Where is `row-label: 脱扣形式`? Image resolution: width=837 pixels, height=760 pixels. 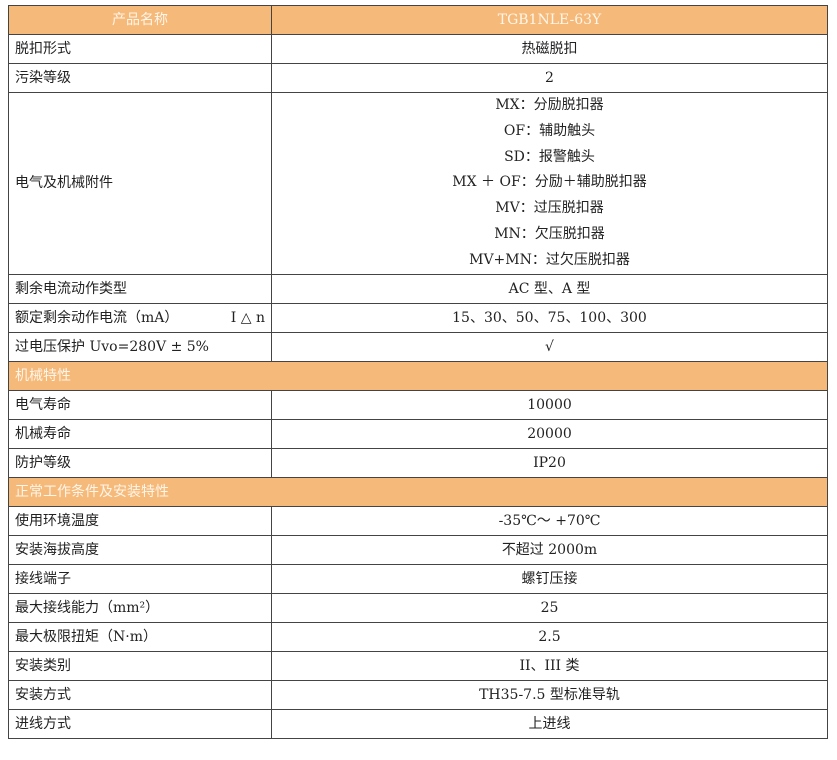
row-label: 脱扣形式 is located at coordinates (140, 49).